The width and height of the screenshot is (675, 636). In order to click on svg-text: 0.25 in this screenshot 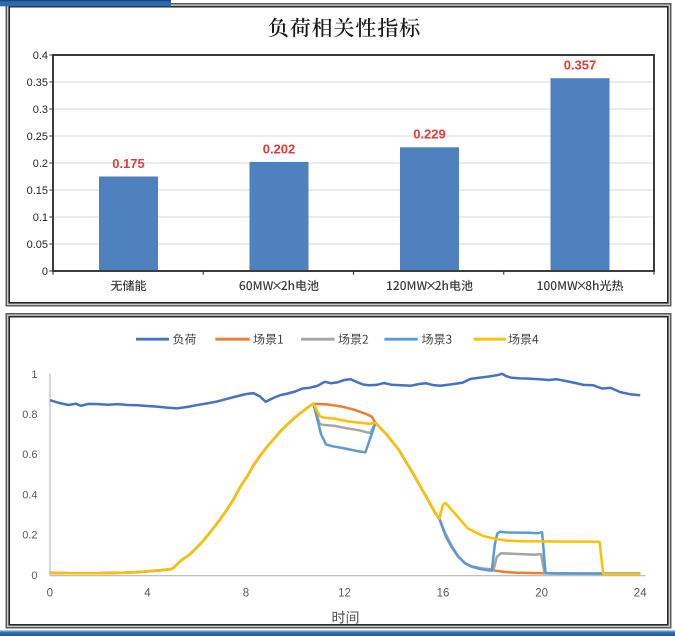, I will do `click(37, 137)`.